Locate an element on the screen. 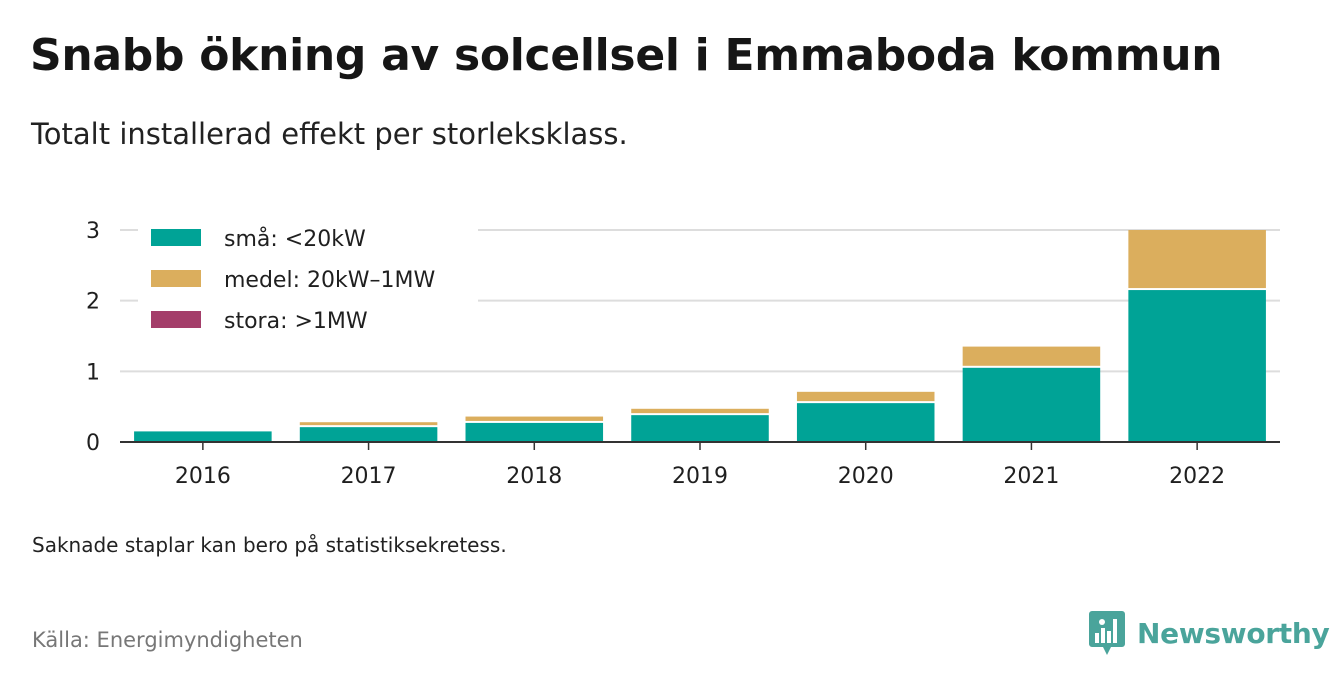 The width and height of the screenshot is (1340, 685). brand-name: Newsworthy is located at coordinates (1233, 633).